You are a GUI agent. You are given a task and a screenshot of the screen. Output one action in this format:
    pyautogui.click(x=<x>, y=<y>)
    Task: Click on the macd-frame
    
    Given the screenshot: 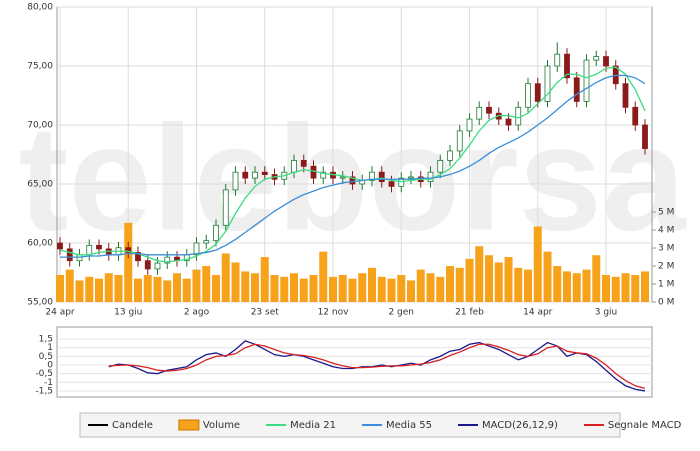 What is the action you would take?
    pyautogui.click(x=354, y=362)
    